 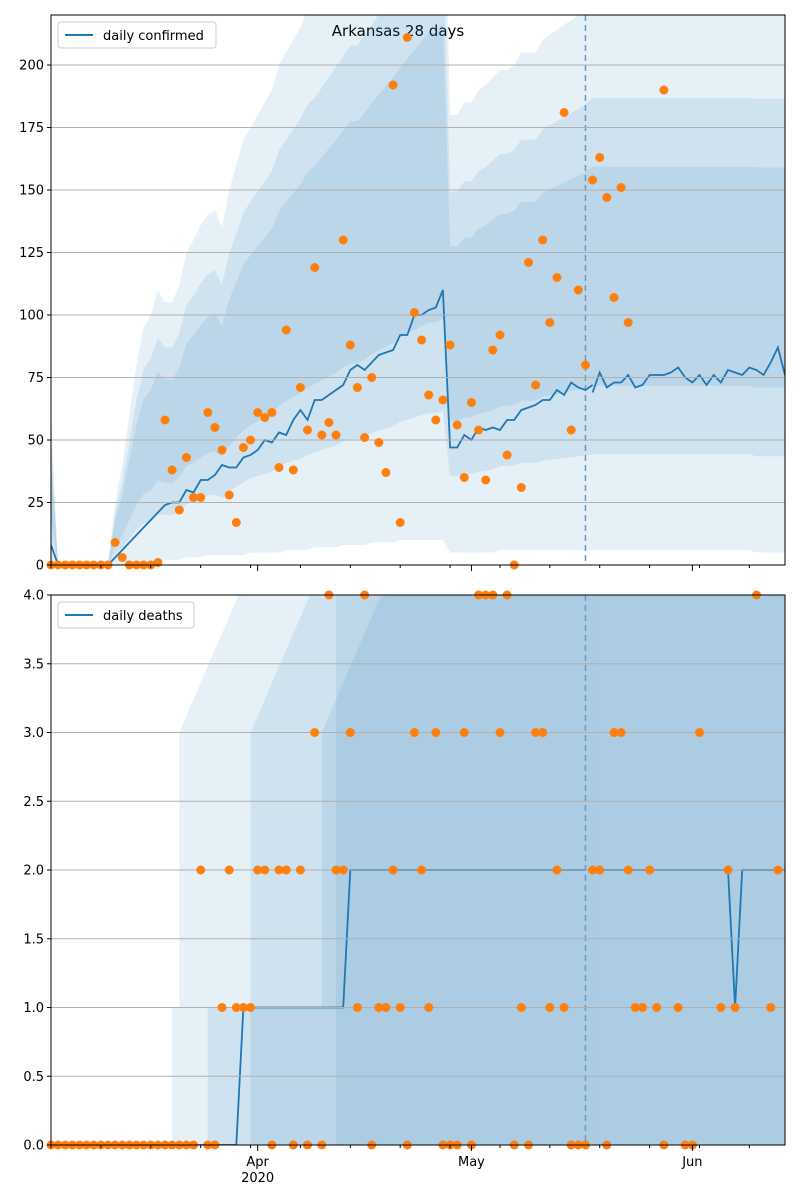 What do you see at coordinates (31, 253) in the screenshot?
I see `y-tick-label: 125` at bounding box center [31, 253].